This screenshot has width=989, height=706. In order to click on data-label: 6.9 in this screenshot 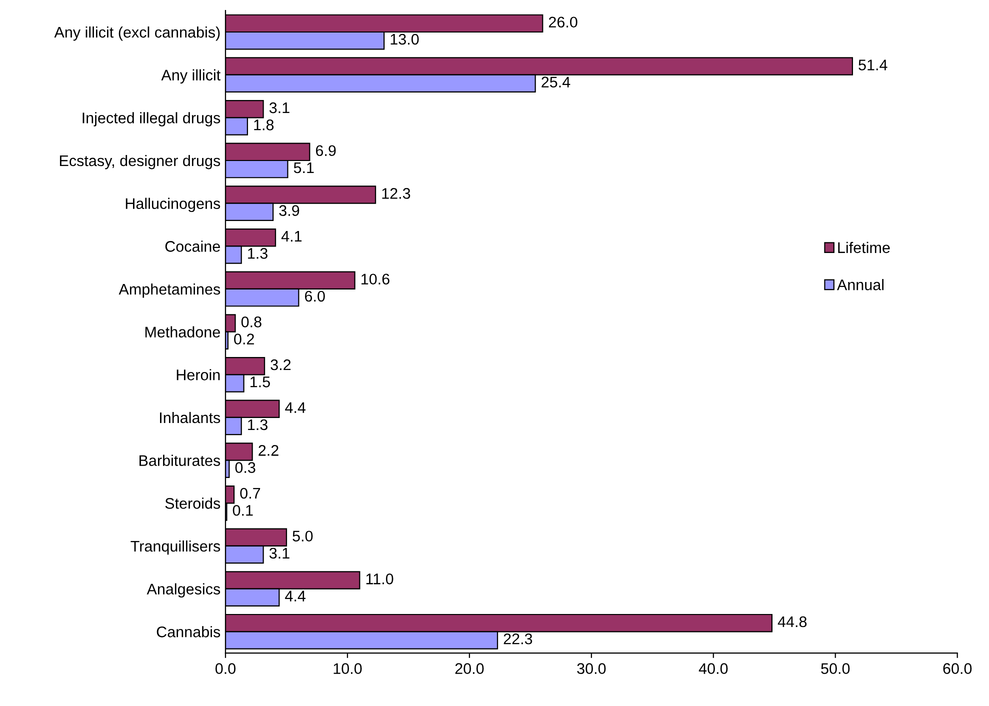, I will do `click(326, 150)`.